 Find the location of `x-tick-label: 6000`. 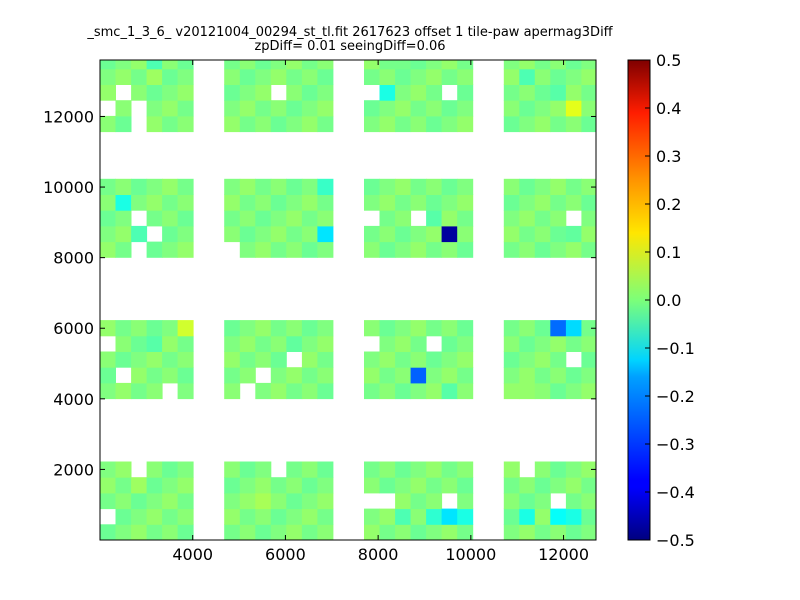

x-tick-label: 6000 is located at coordinates (285, 554).